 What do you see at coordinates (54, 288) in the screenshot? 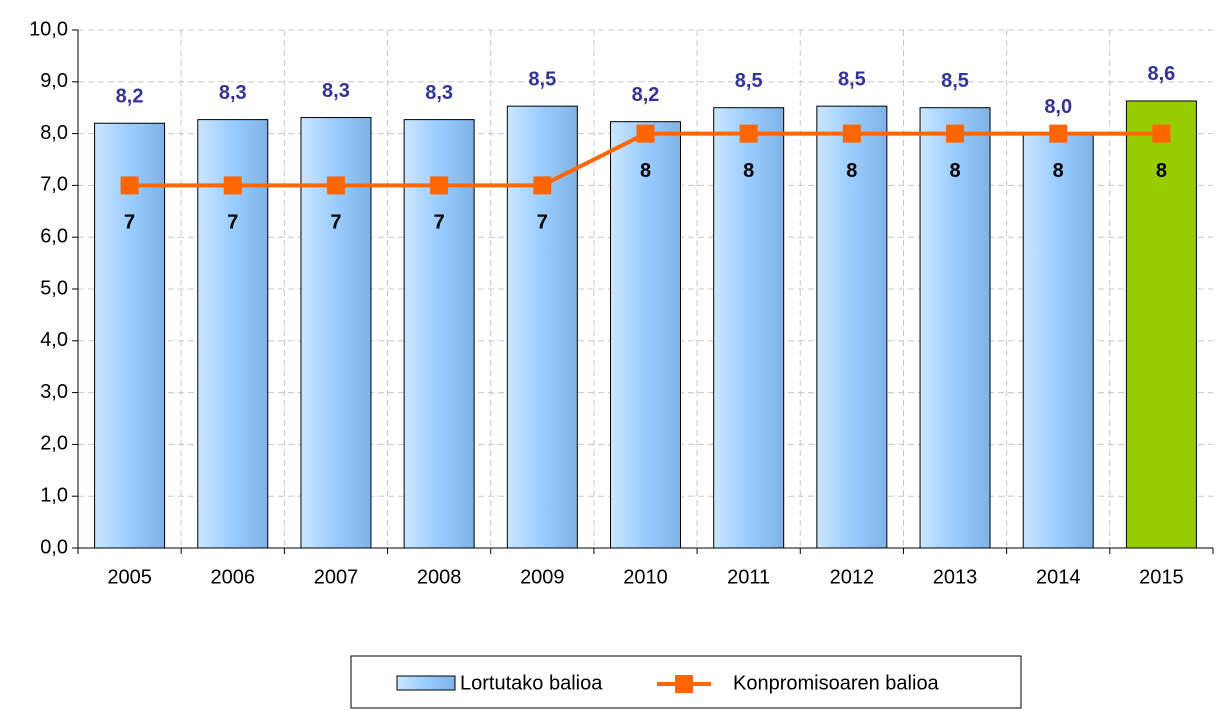
I see `y-tick-label: 5,0` at bounding box center [54, 288].